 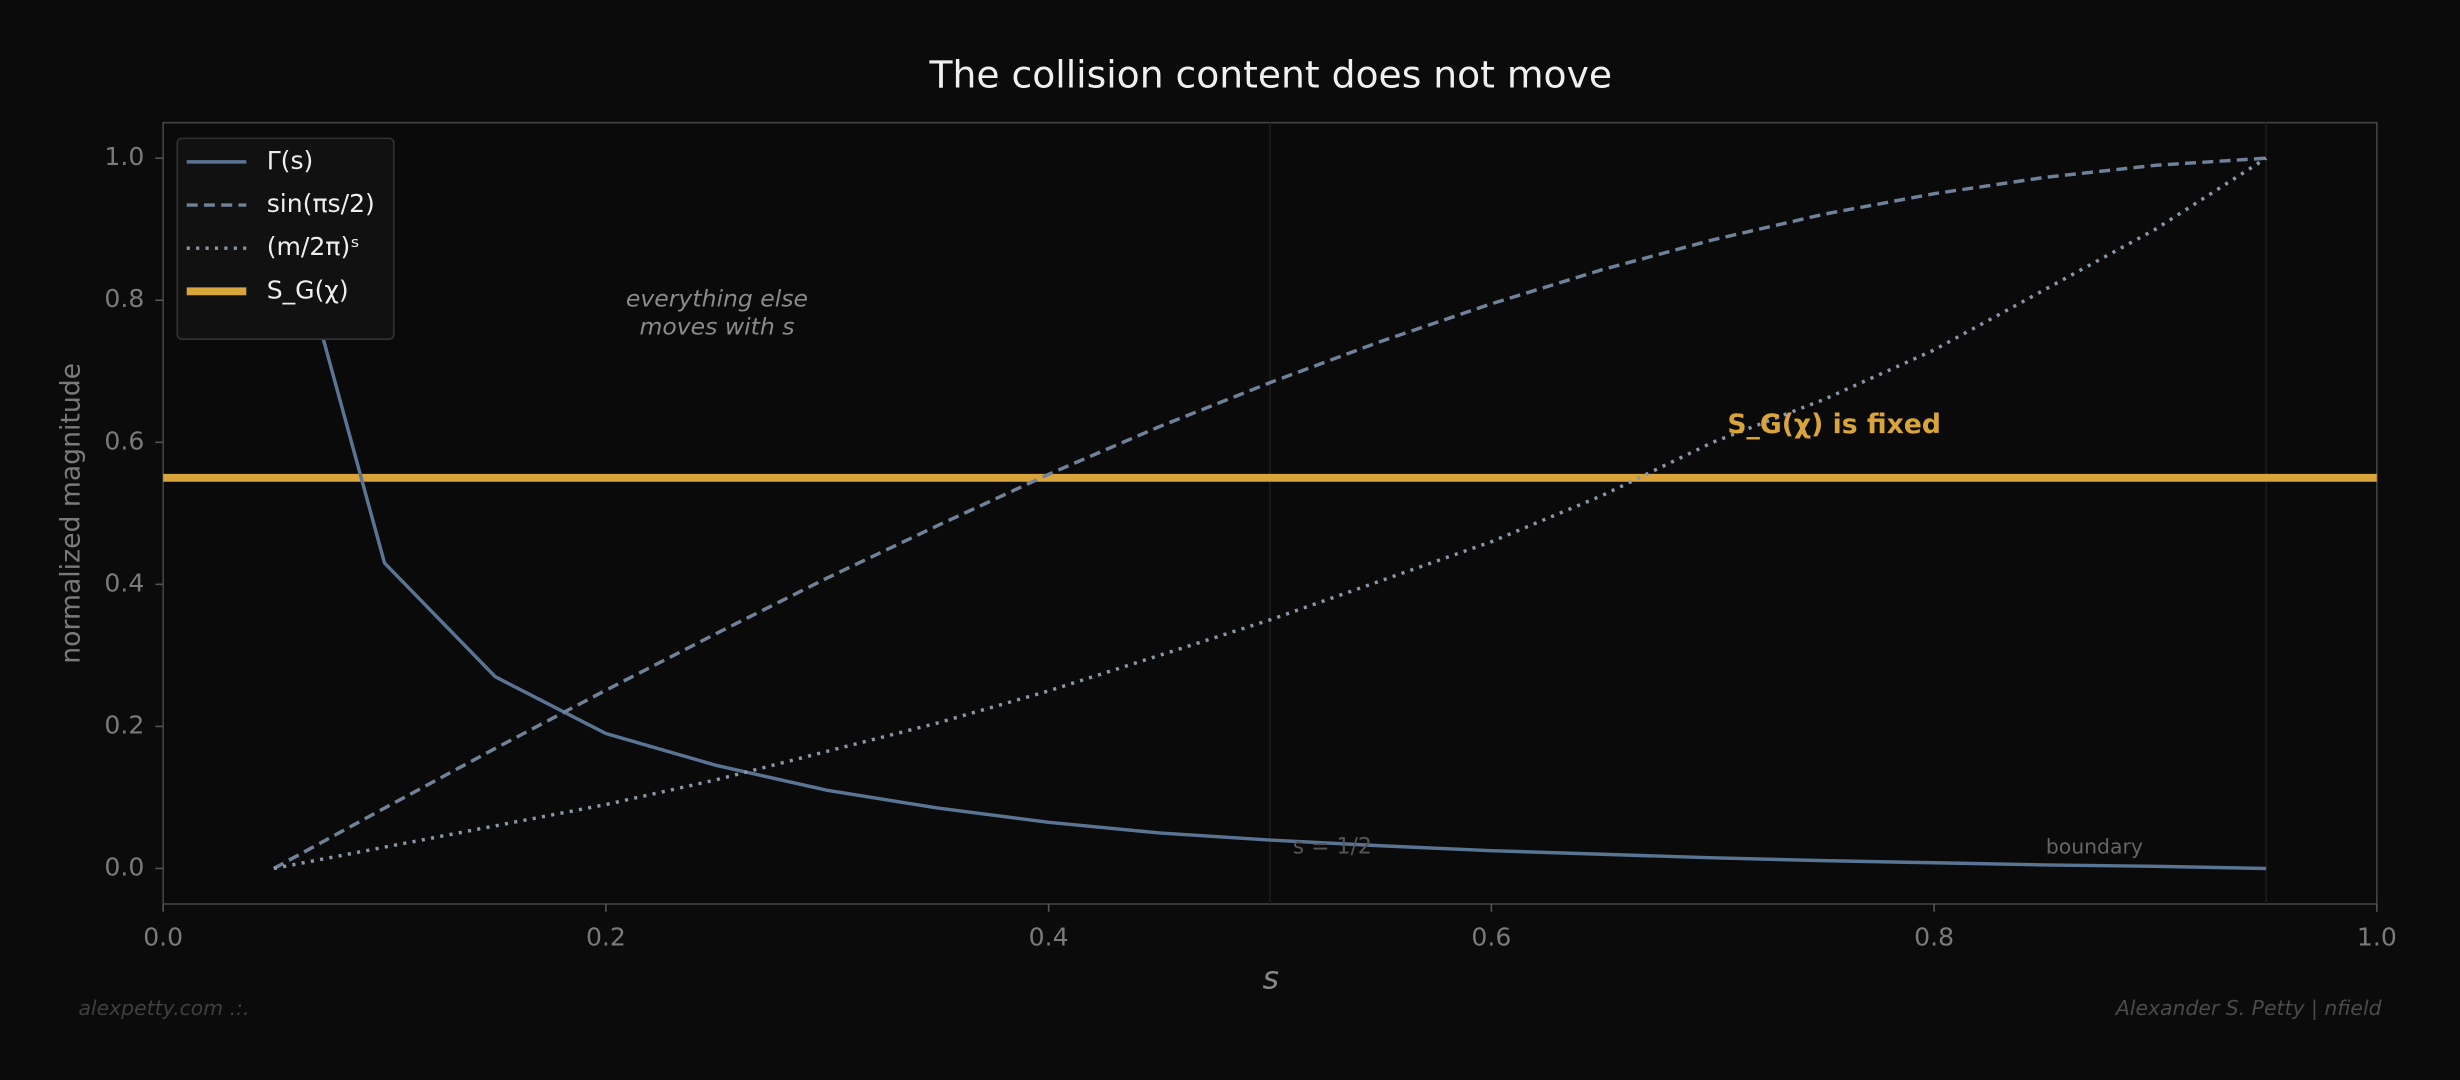 I want to click on footer-right: Alexander S. Petty | nfield, so click(x=2248, y=1008).